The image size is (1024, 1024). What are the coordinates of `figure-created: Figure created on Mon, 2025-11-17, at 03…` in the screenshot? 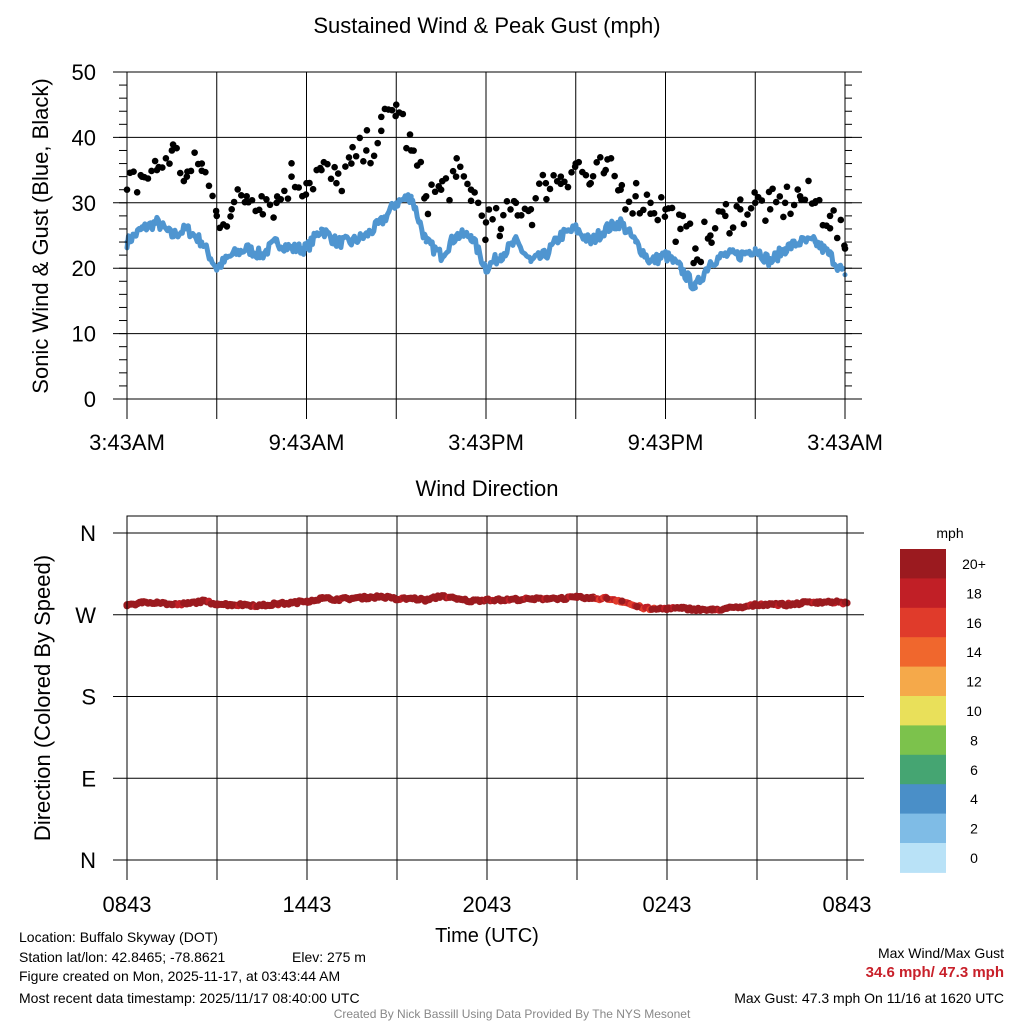 It's located at (180, 976).